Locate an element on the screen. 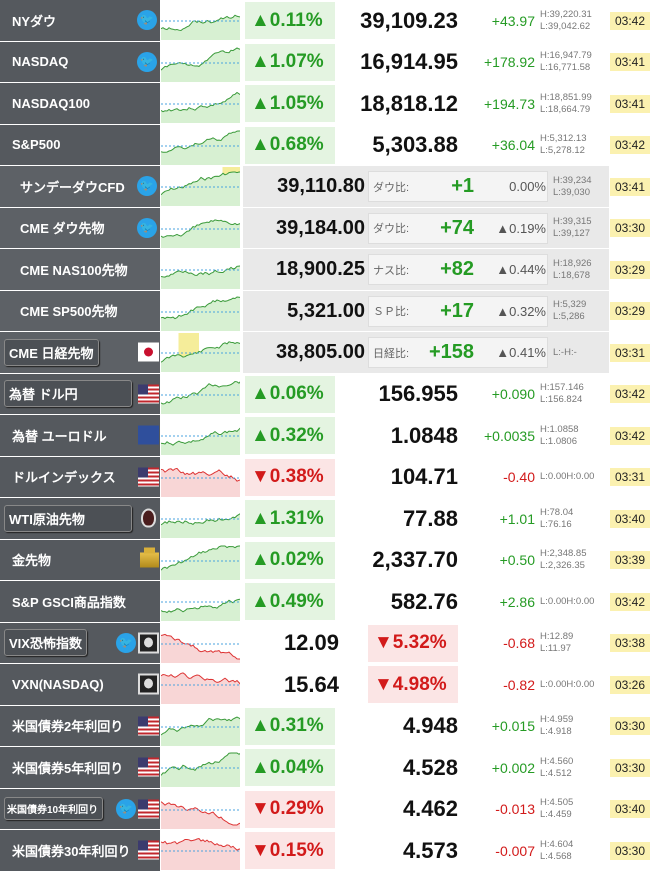  row-label: 金先物 is located at coordinates (80, 559).